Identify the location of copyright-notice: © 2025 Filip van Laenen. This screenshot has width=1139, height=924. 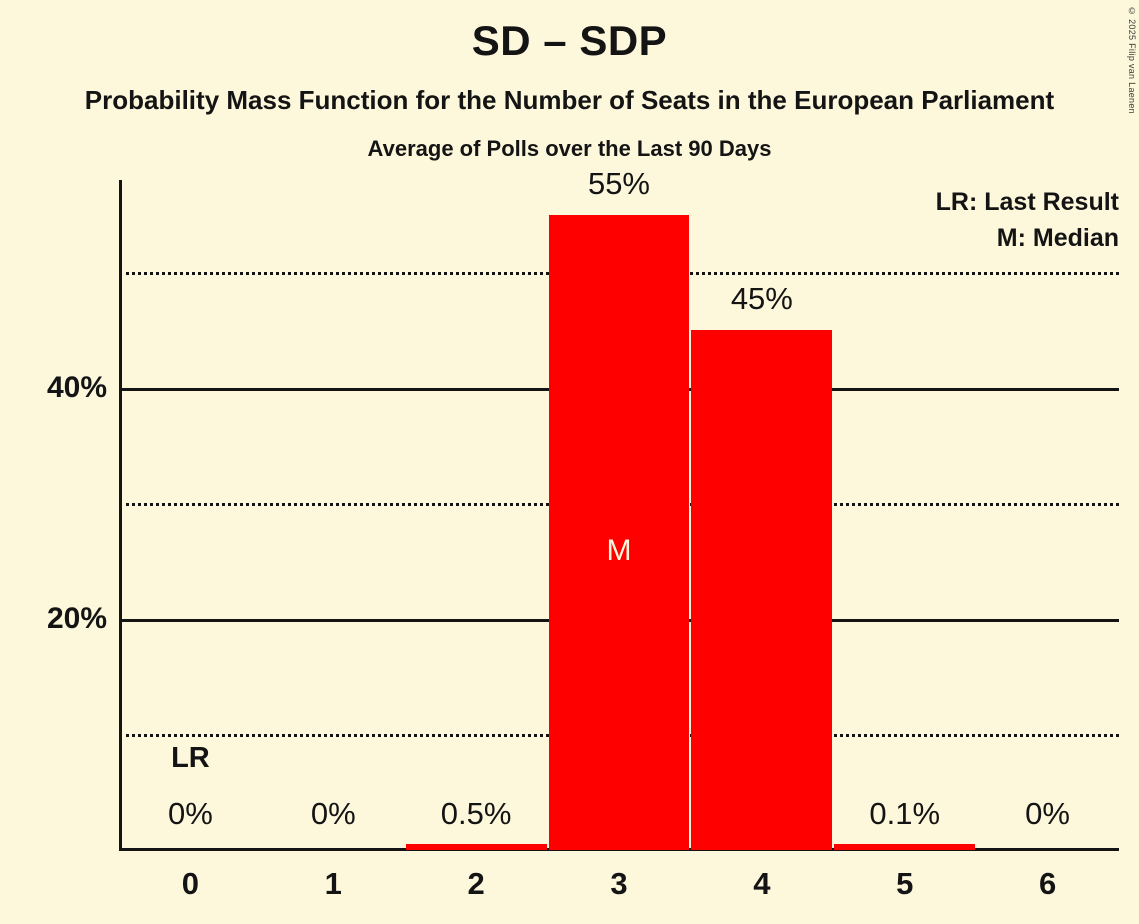
(1132, 60).